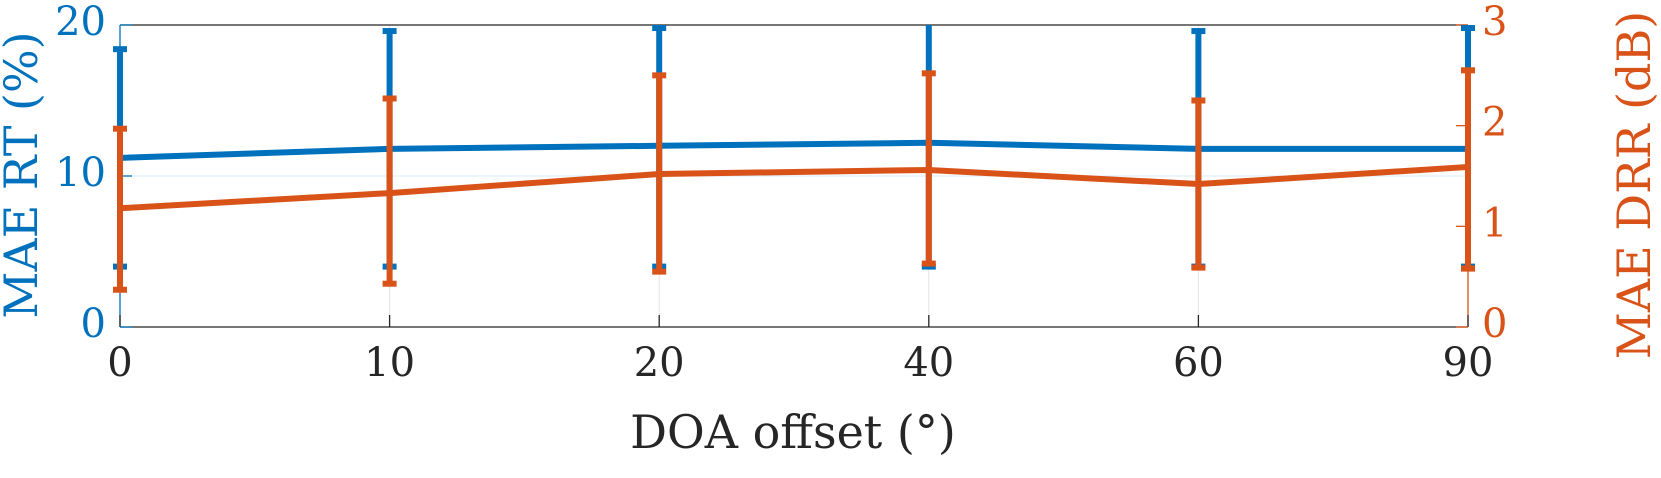  I want to click on y-left-tick-label: 10, so click(80, 173).